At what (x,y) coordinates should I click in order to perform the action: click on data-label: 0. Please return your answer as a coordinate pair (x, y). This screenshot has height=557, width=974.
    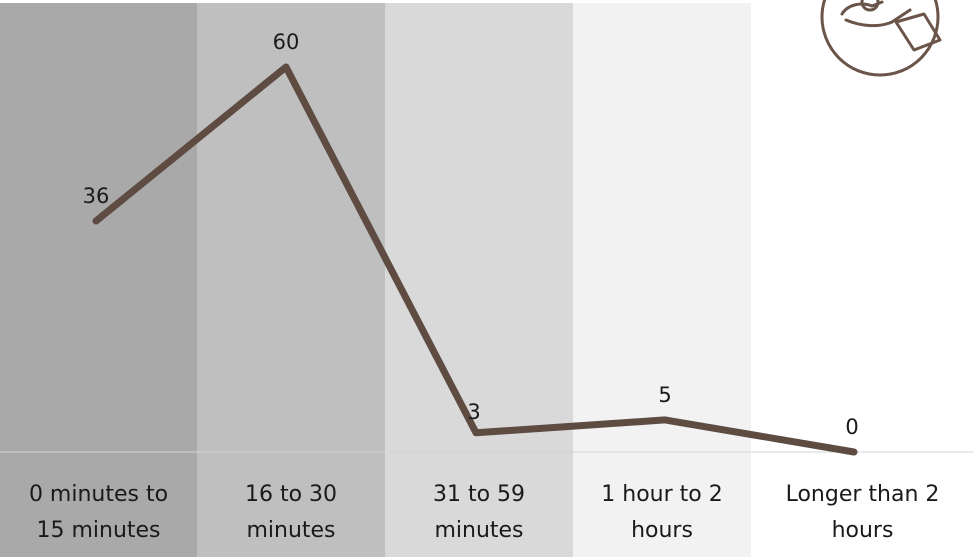
    Looking at the image, I should click on (851, 427).